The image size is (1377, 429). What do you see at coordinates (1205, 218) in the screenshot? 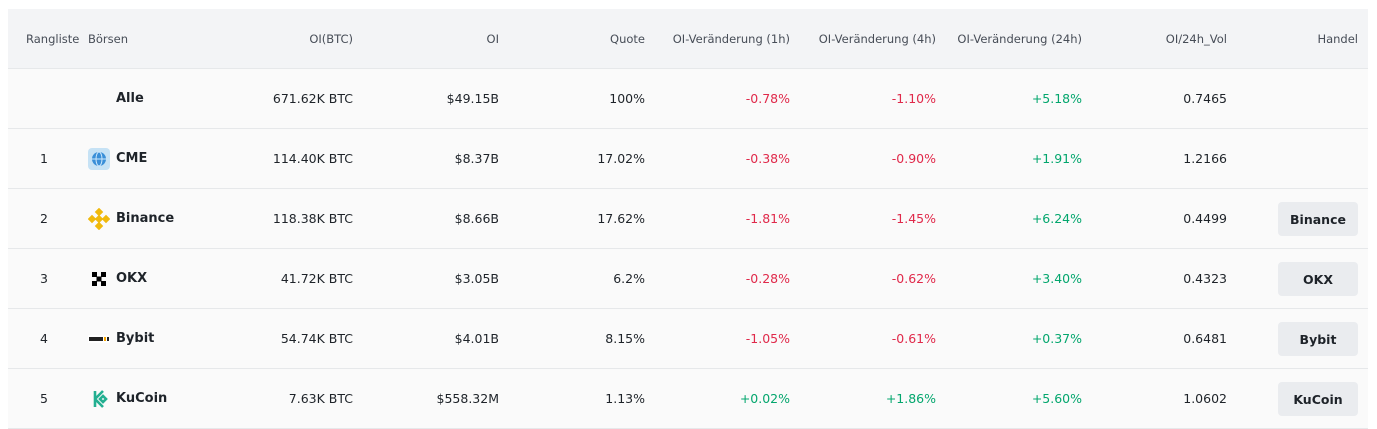
I see `value: 0.4499` at bounding box center [1205, 218].